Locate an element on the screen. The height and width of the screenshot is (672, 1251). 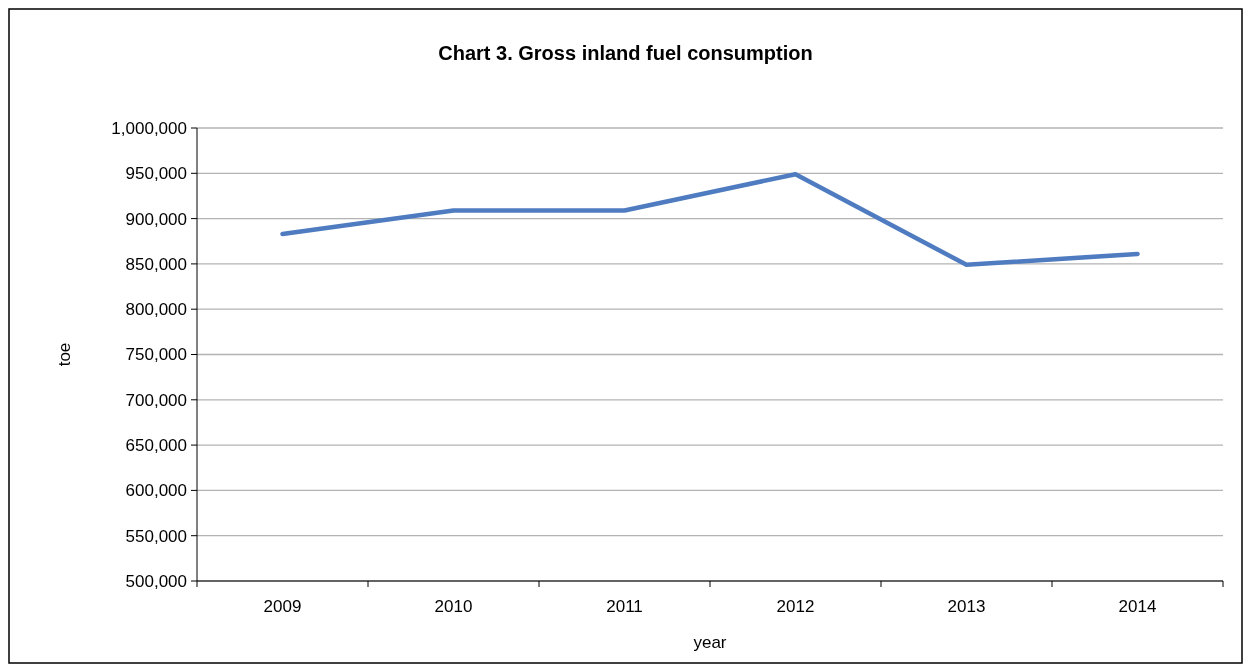
x-tick-label: 2013 is located at coordinates (966, 606).